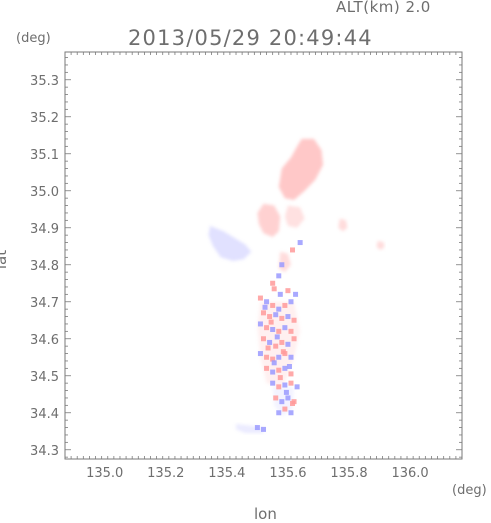 Image resolution: width=491 pixels, height=523 pixels. I want to click on x-tick-label: 135.4, so click(226, 473).